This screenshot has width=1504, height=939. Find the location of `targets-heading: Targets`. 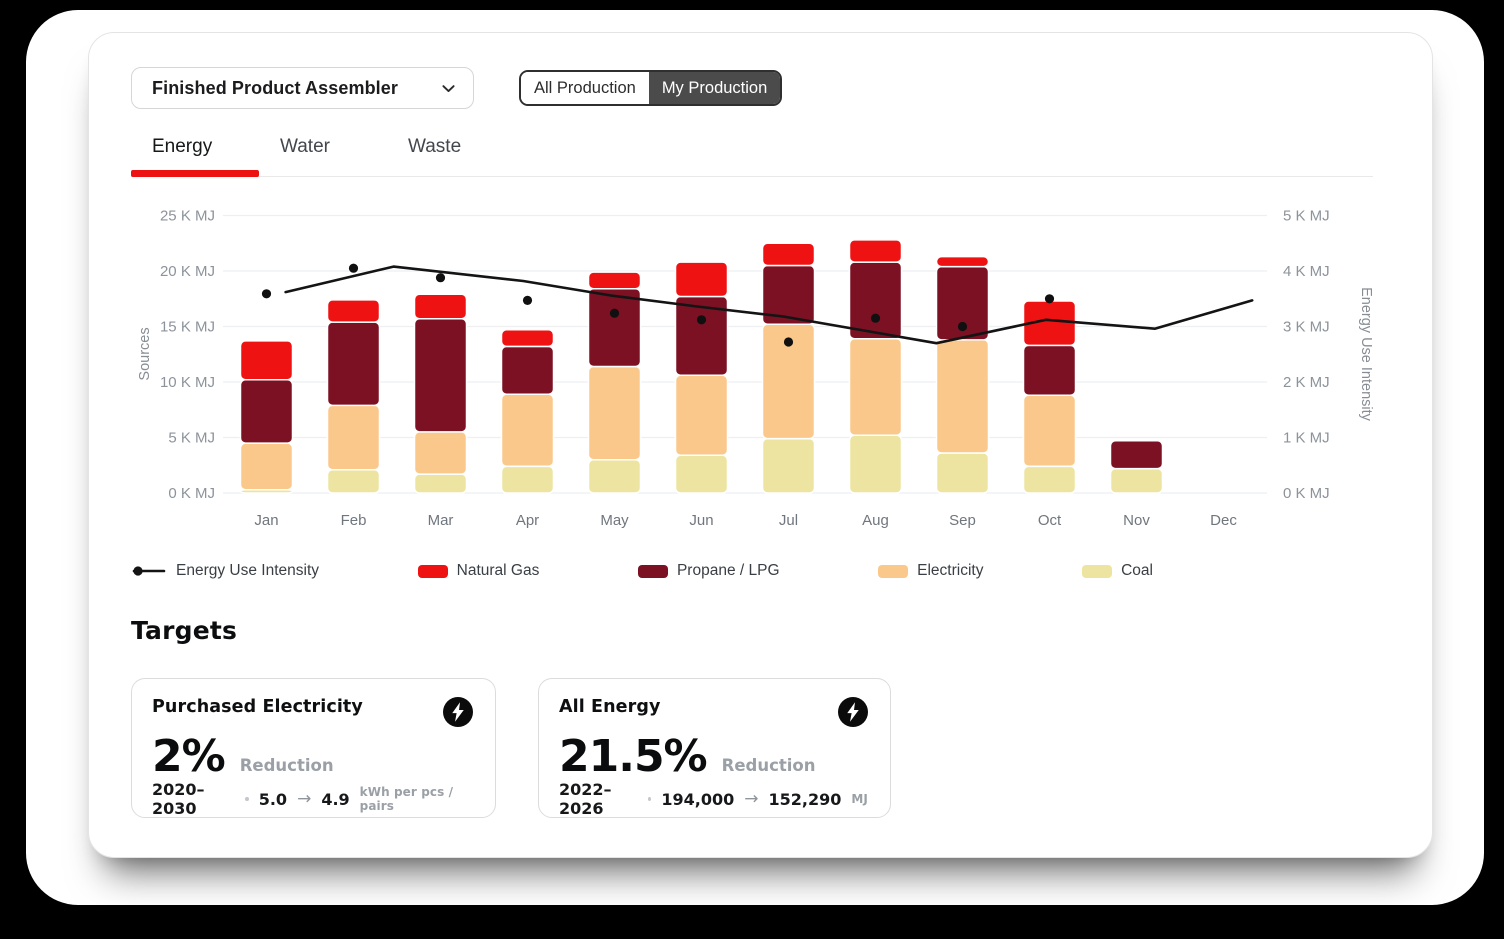

targets-heading: Targets is located at coordinates (184, 630).